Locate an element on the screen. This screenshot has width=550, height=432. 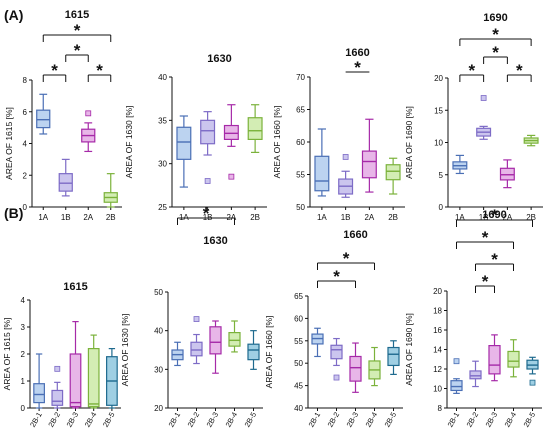
y-tick-label: 20 is located at coordinates (438, 78).